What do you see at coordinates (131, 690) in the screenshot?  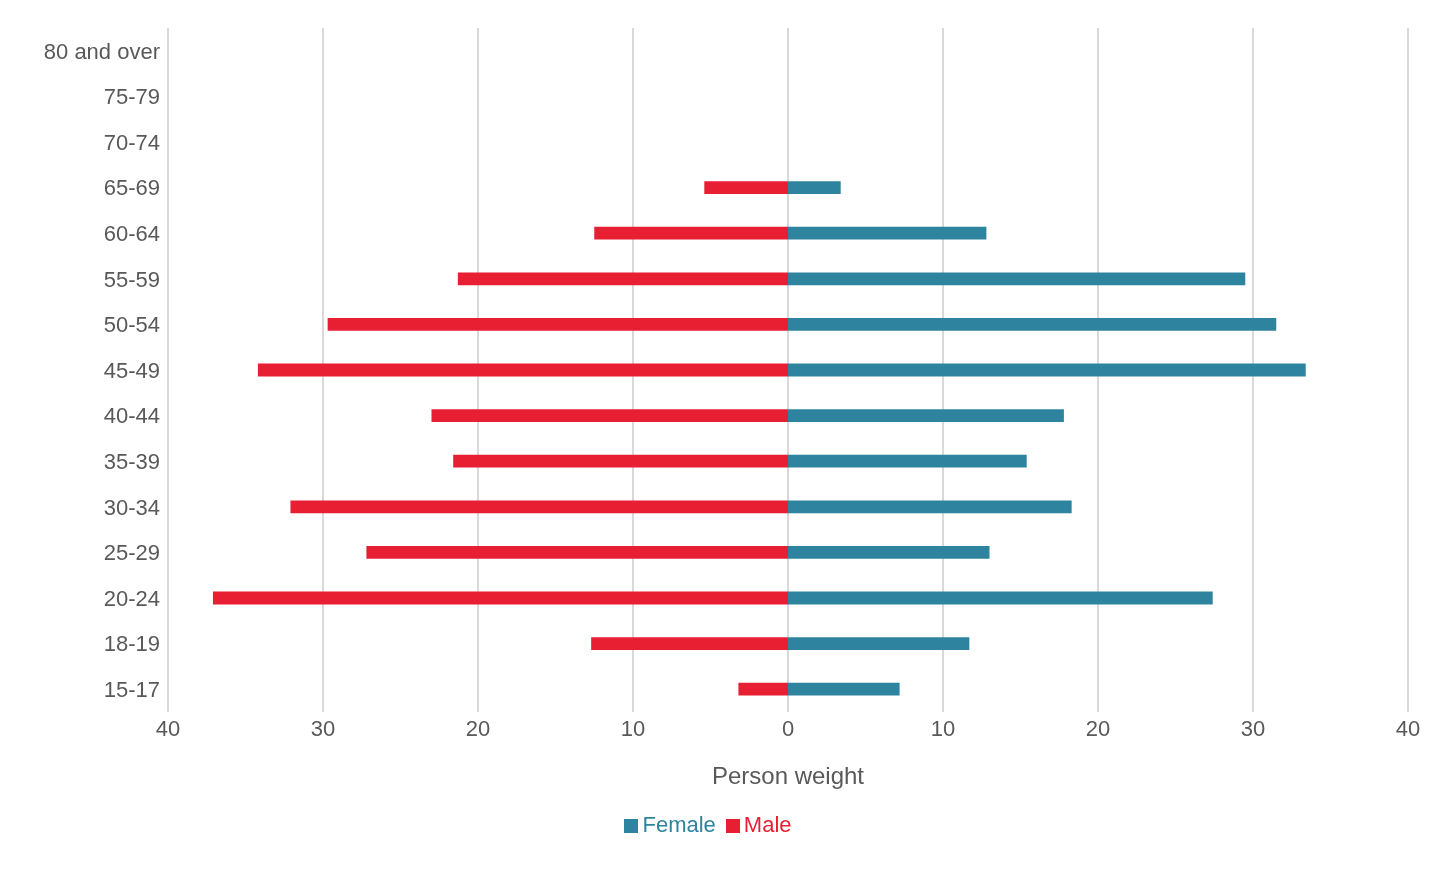 I see `y-tick-label: 15-17` at bounding box center [131, 690].